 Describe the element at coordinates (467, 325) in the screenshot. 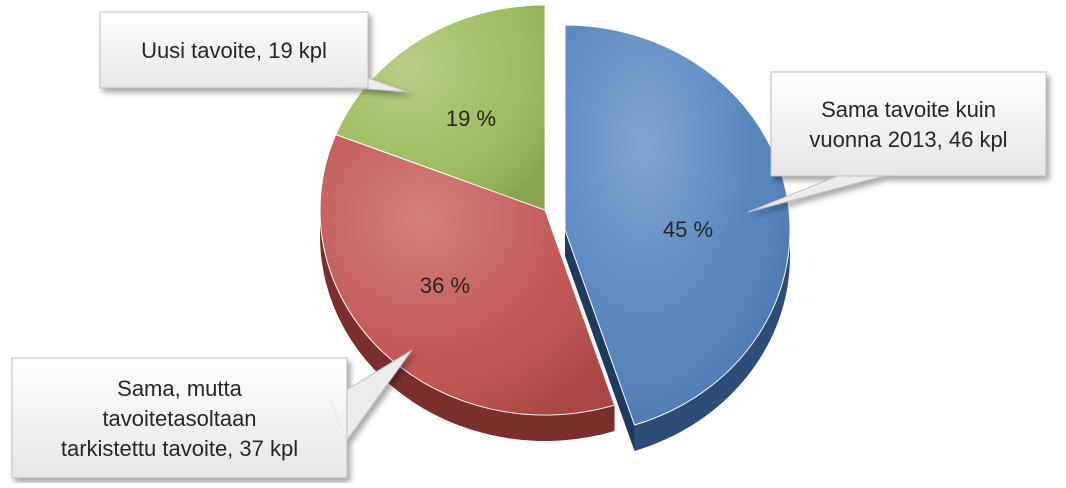

I see `pie-slice-side-revised` at that location.